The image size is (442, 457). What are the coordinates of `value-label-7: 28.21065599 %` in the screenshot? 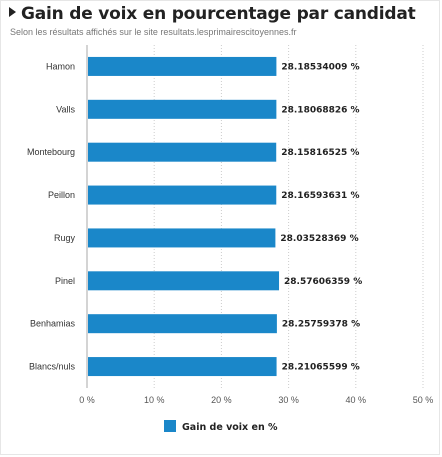 It's located at (321, 368).